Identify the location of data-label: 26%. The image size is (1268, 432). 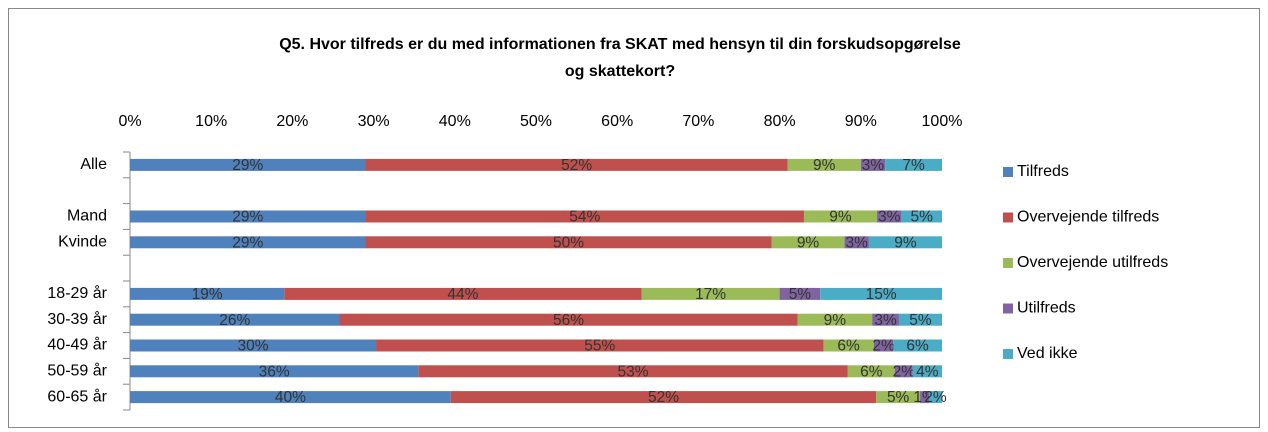
(234, 320).